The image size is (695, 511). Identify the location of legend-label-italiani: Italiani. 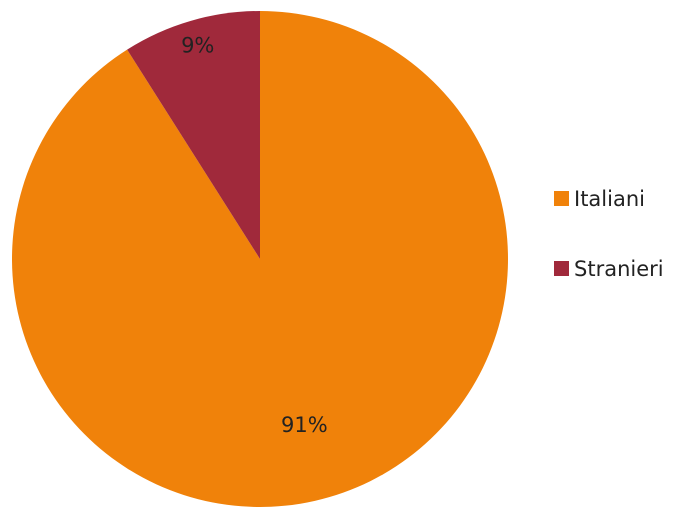
(609, 199).